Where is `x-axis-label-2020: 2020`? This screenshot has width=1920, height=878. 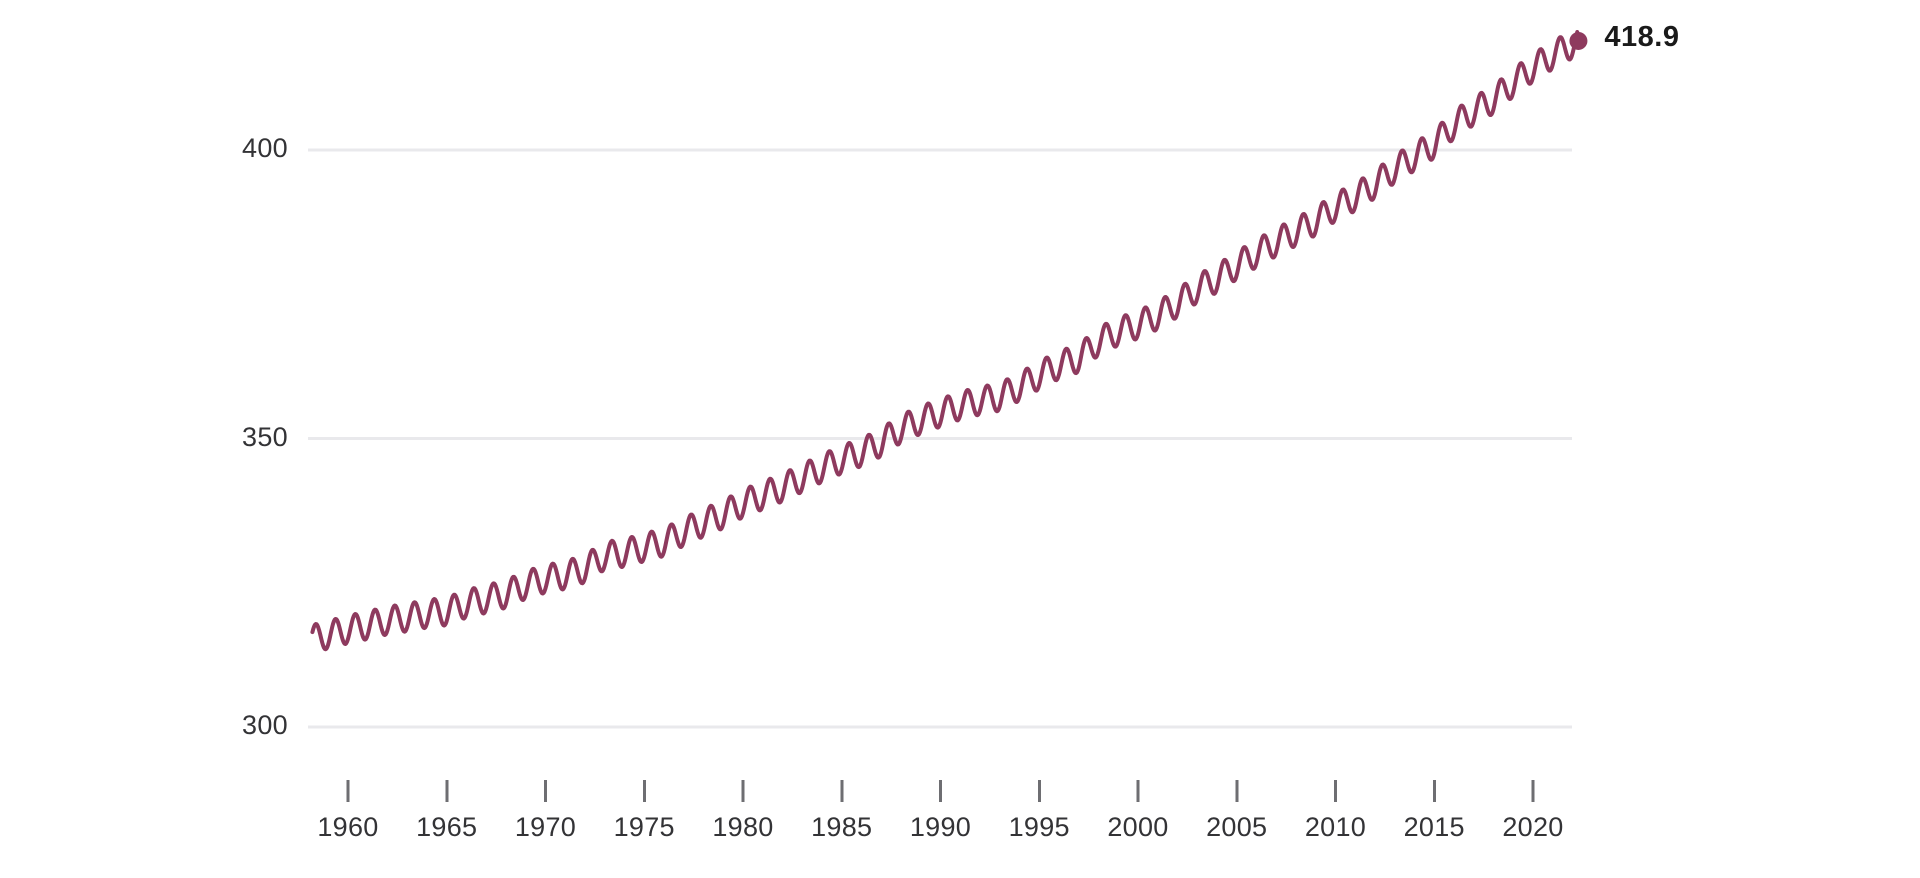
x-axis-label-2020: 2020 is located at coordinates (1533, 827).